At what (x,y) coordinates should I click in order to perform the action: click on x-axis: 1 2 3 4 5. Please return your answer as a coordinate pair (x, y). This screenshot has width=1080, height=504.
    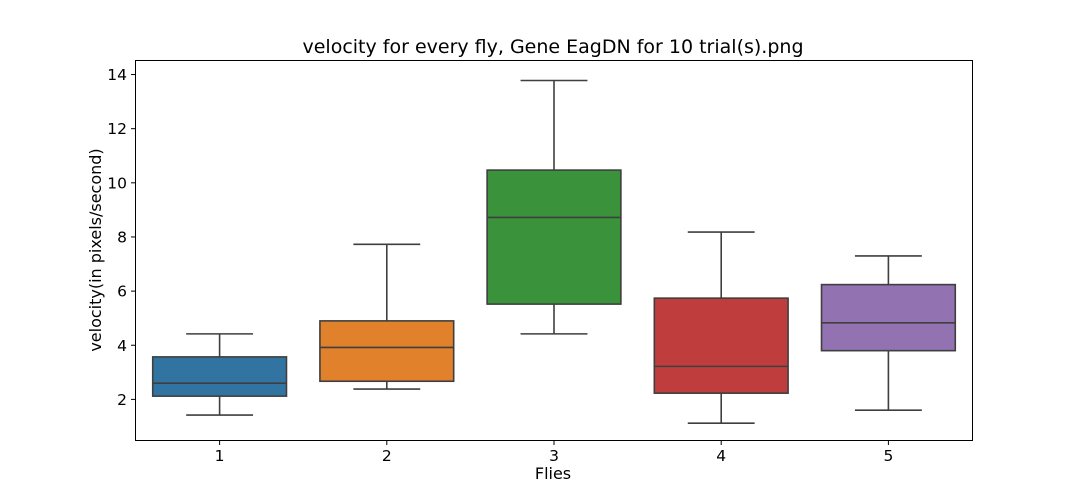
    Looking at the image, I should click on (554, 452).